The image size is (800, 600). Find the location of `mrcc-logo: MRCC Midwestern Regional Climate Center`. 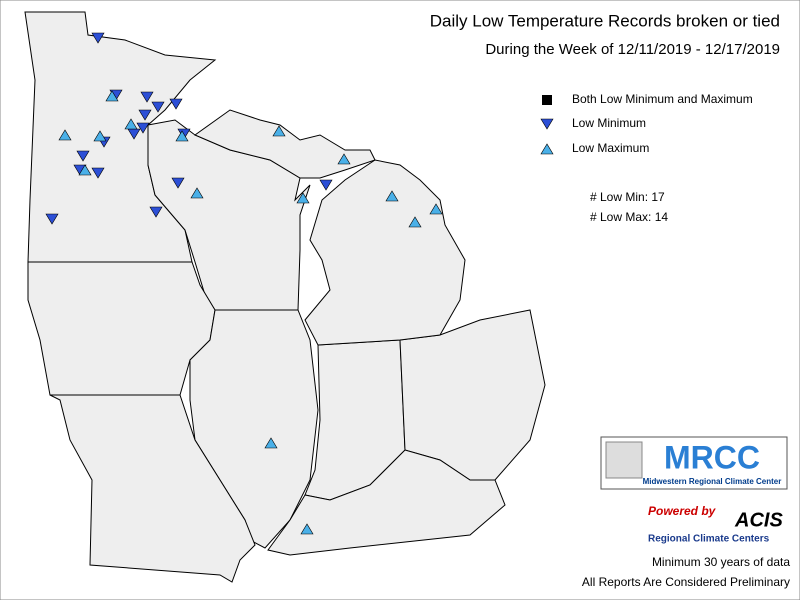

mrcc-logo: MRCC Midwestern Regional Climate Center is located at coordinates (694, 463).